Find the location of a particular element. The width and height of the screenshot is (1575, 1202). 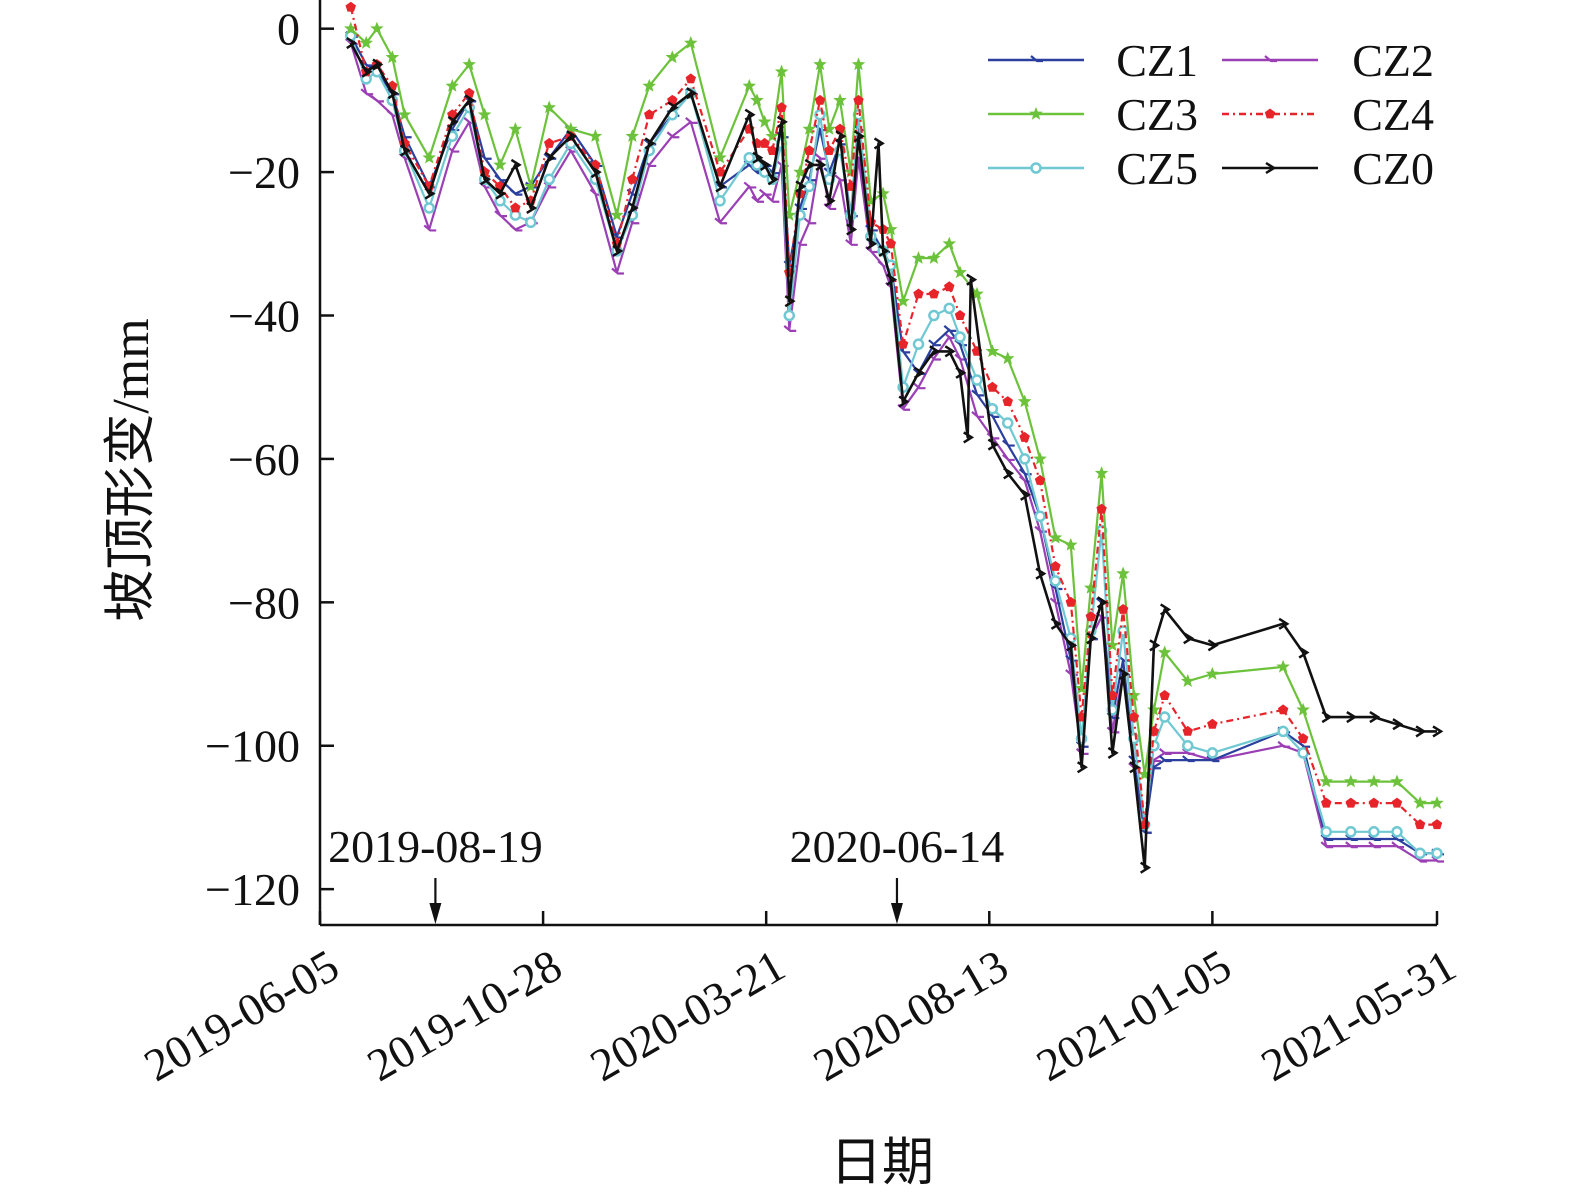

legend-item-cz2: CZ2 is located at coordinates (1328, 60).